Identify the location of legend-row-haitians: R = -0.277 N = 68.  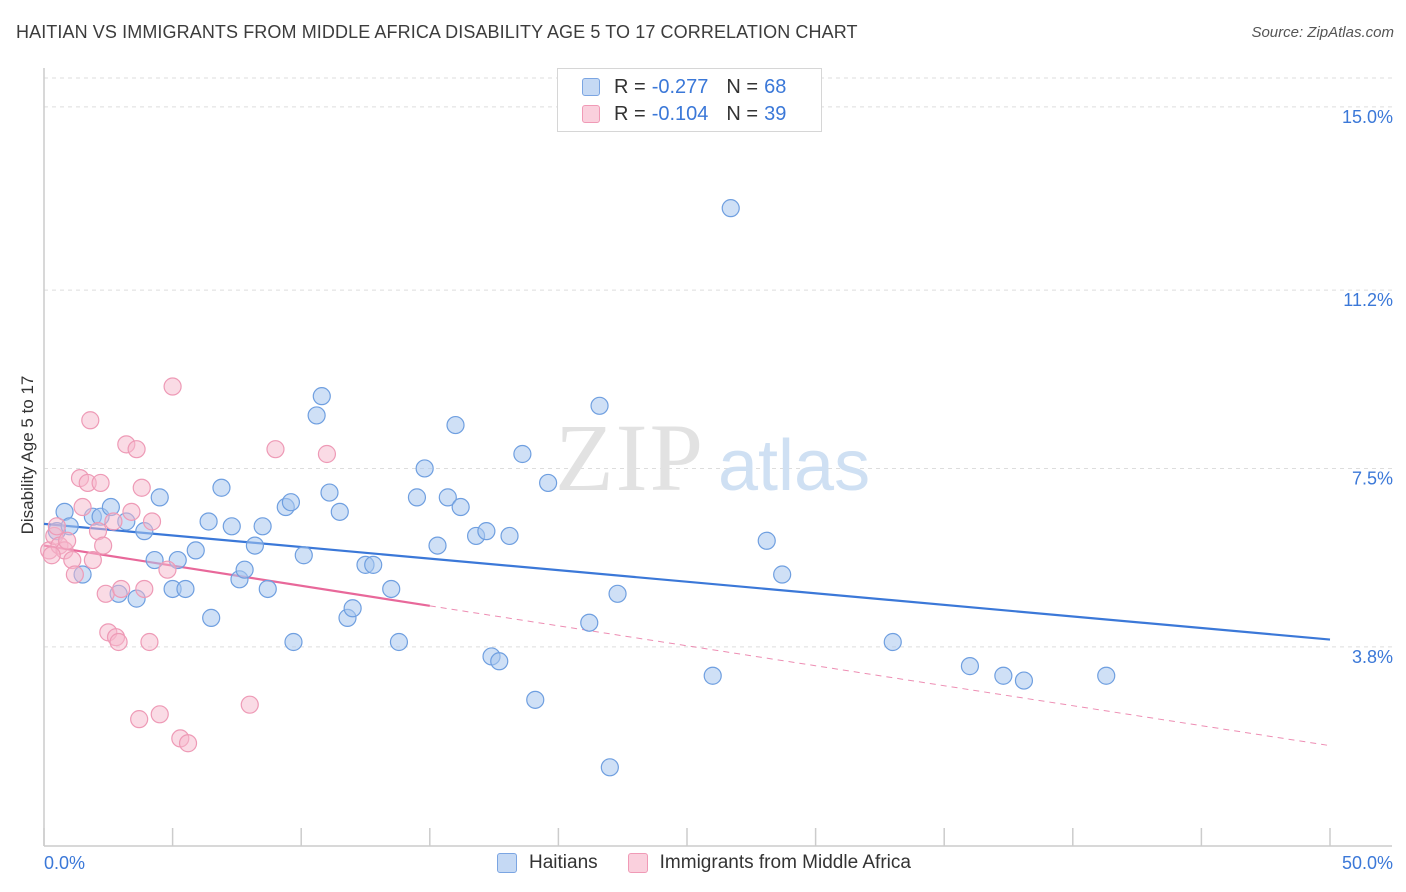
(684, 87).